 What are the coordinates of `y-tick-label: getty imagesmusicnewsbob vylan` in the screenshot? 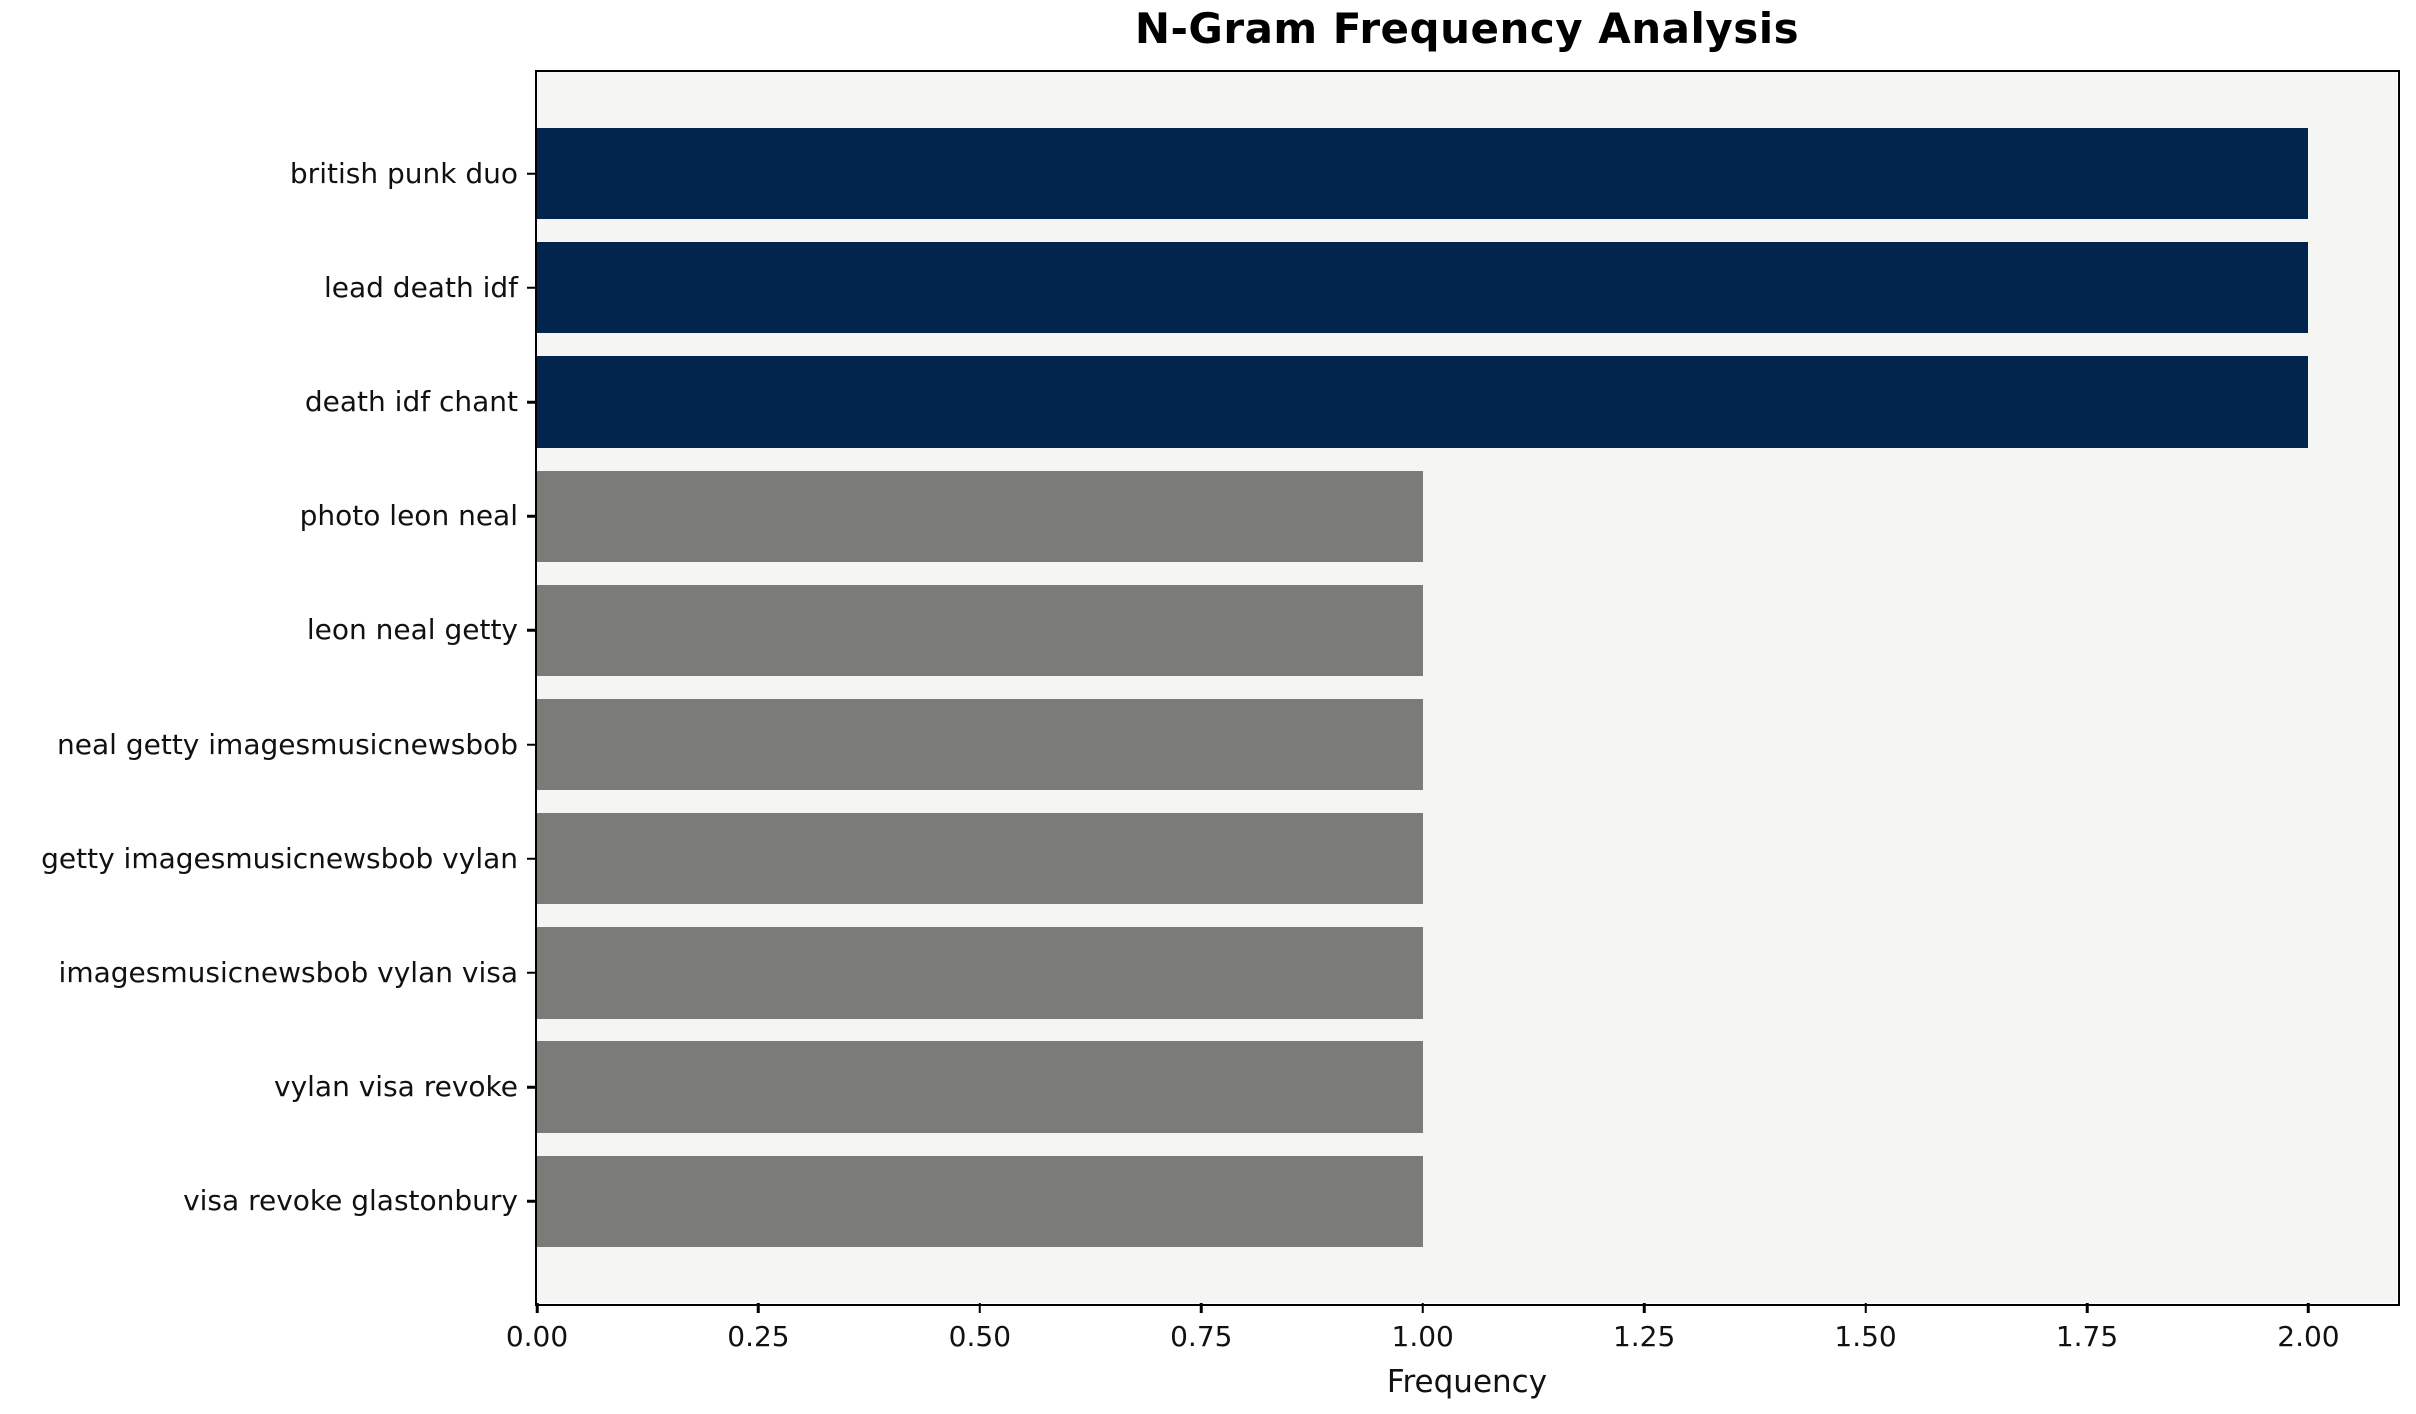 It's located at (279, 858).